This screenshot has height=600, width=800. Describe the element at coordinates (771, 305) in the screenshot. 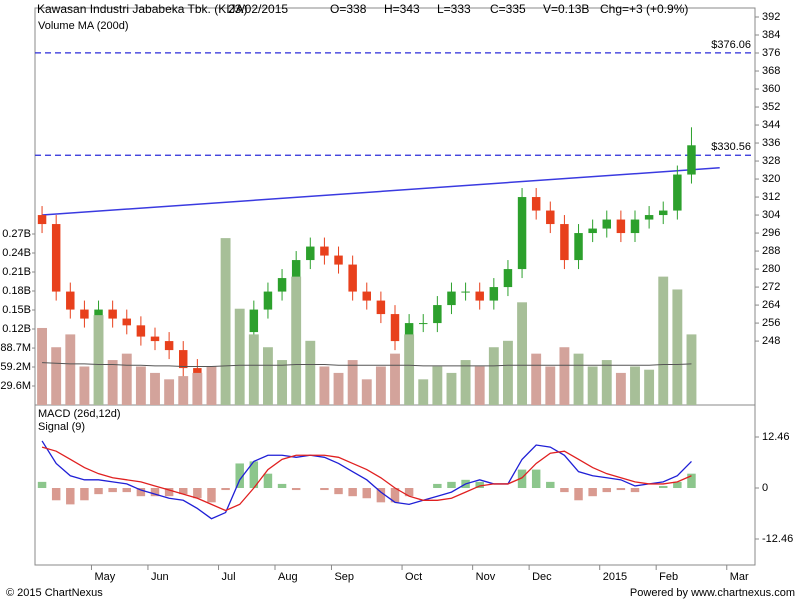

I see `y-tick-label: 264` at that location.